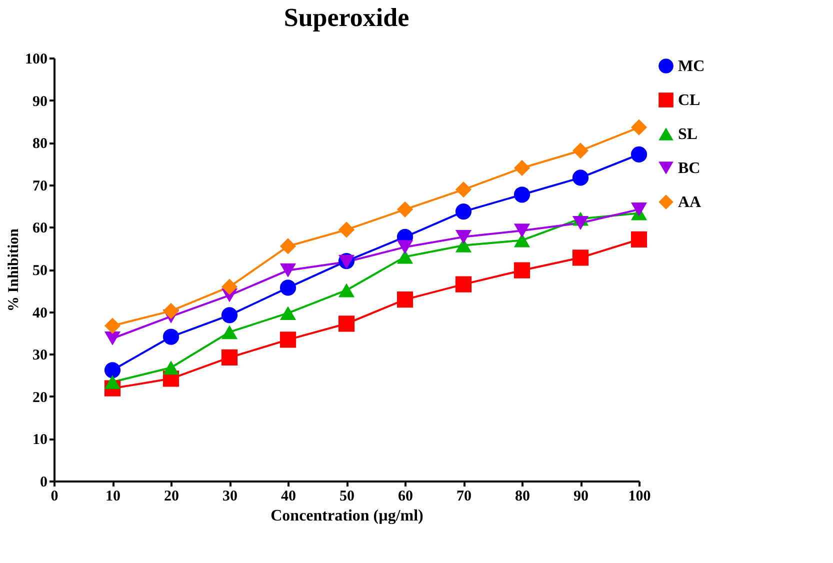  What do you see at coordinates (581, 496) in the screenshot?
I see `x-tick-label: 90` at bounding box center [581, 496].